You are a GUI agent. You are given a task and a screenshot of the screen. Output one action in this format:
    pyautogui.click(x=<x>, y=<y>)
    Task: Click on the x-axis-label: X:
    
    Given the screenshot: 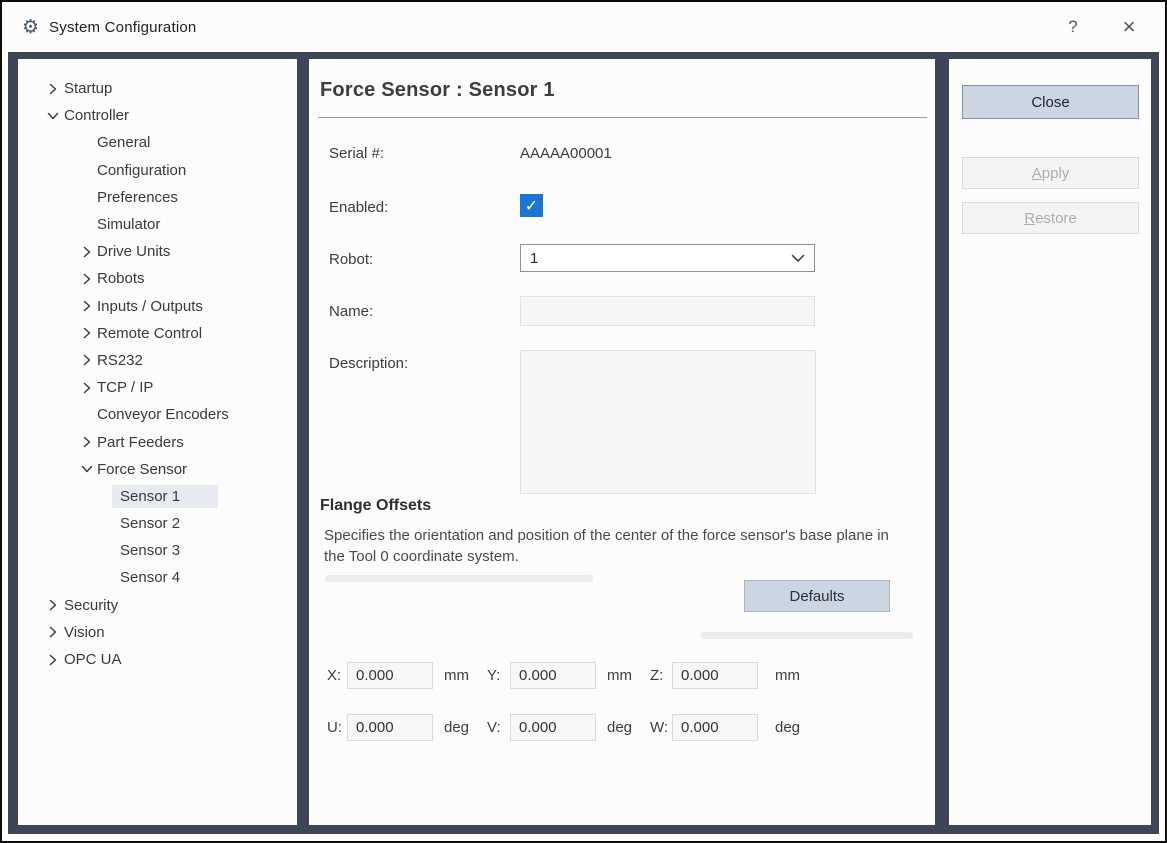 What is the action you would take?
    pyautogui.click(x=334, y=675)
    